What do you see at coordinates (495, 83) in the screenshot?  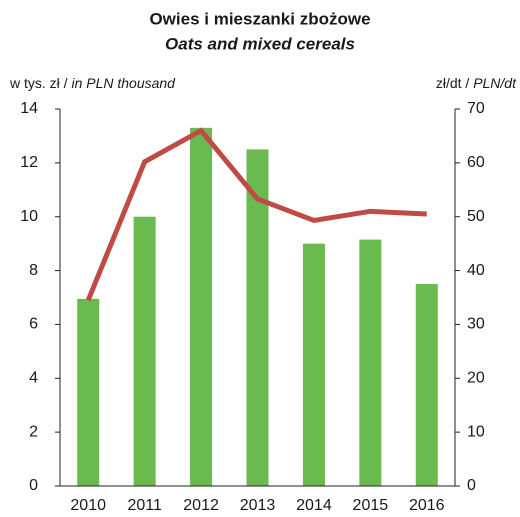 I see `y2-axis-label-en: PLN/dt` at bounding box center [495, 83].